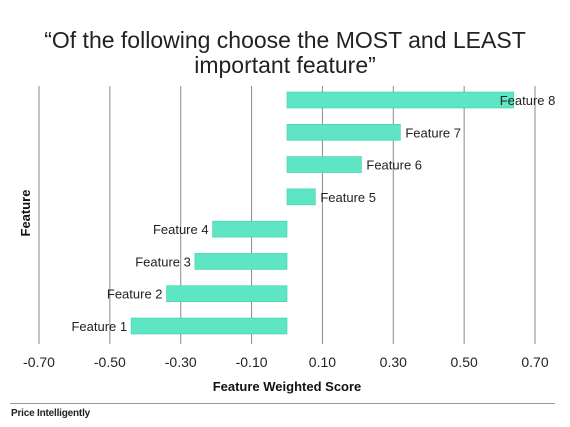 The height and width of the screenshot is (427, 570). Describe the element at coordinates (528, 100) in the screenshot. I see `bar-label: Feature 8` at that location.